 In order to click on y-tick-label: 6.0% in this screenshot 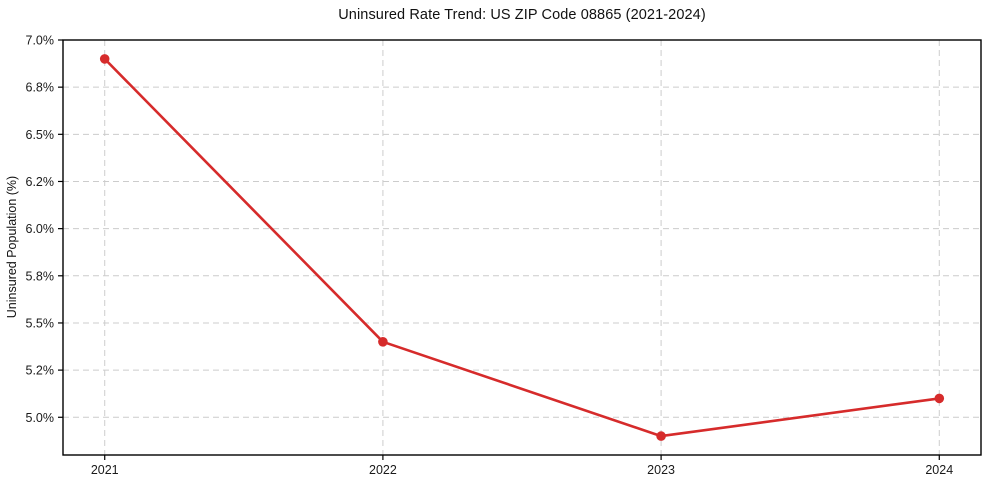, I will do `click(40, 229)`.